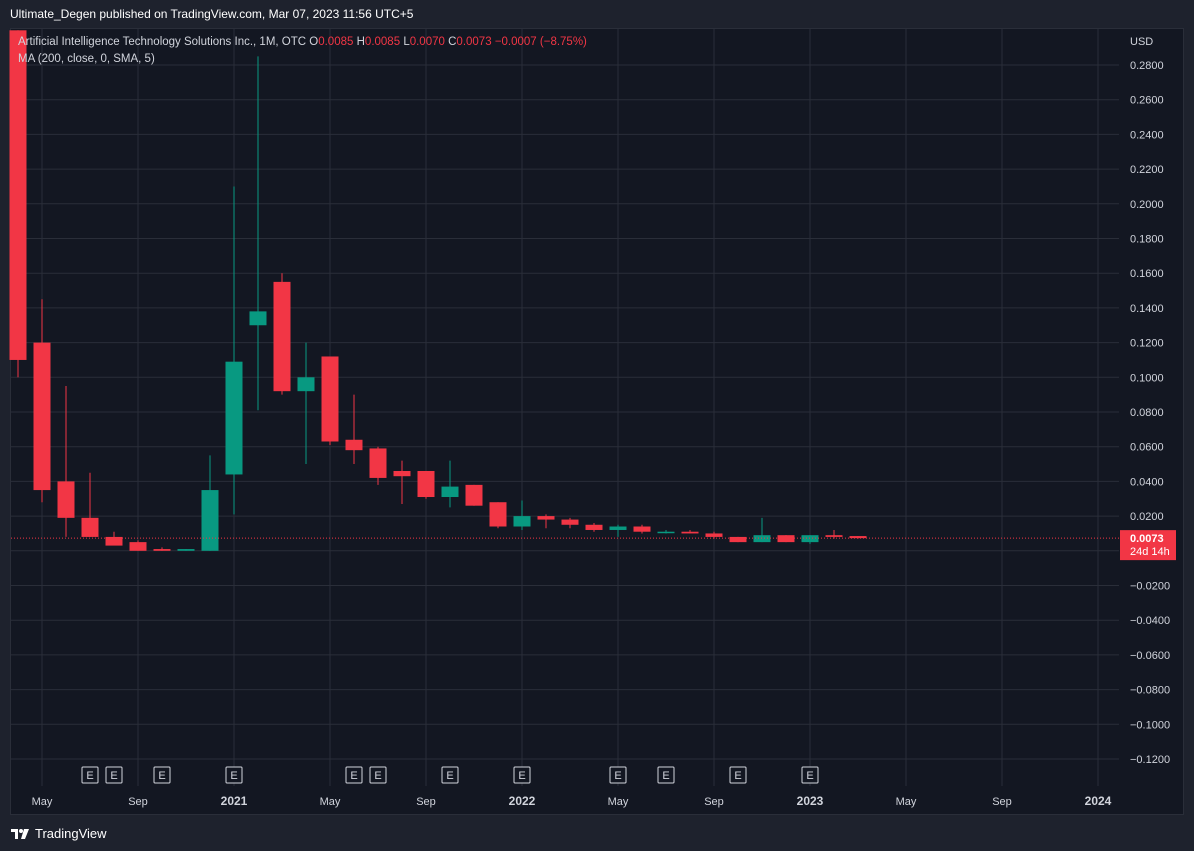 The image size is (1194, 851). I want to click on legend-ma: MA (200, close, 0, SMA, 5), so click(86, 59).